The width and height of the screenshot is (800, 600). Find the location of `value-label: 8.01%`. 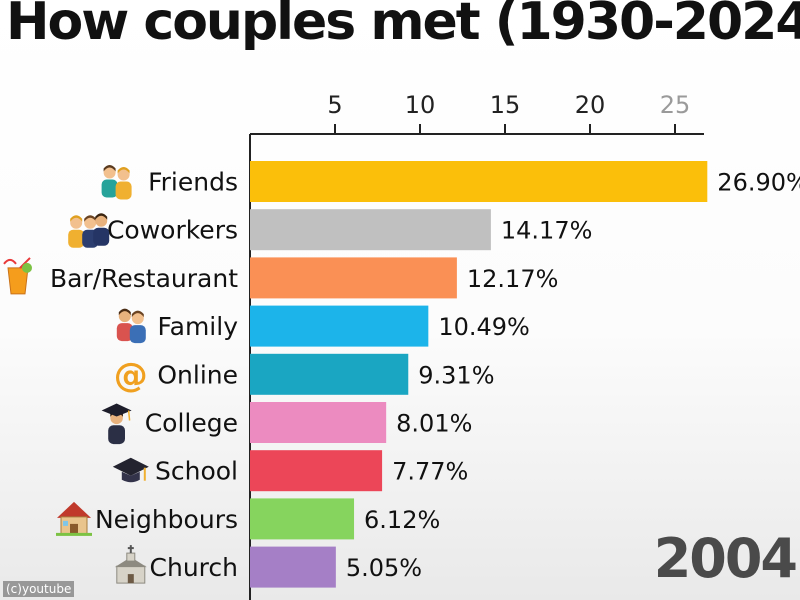

value-label: 8.01% is located at coordinates (434, 424).